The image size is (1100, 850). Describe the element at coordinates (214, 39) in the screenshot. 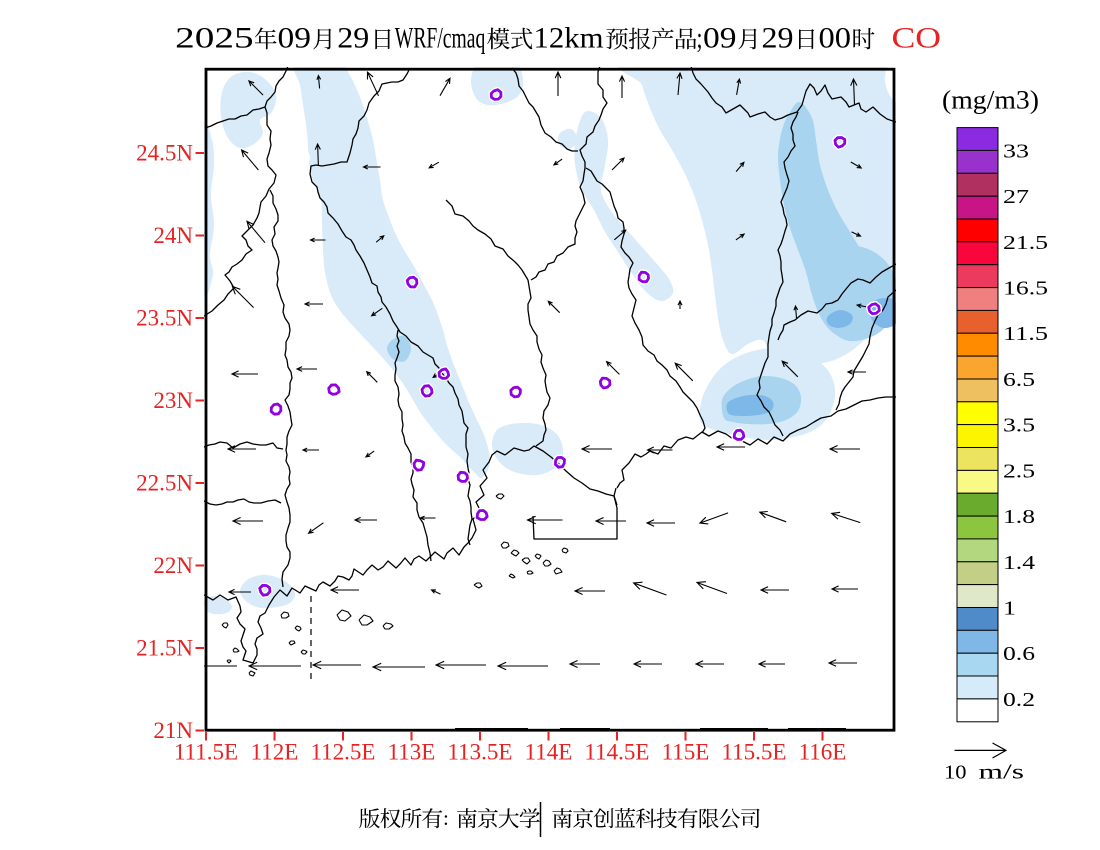

I see `svg-text: 2025` at that location.